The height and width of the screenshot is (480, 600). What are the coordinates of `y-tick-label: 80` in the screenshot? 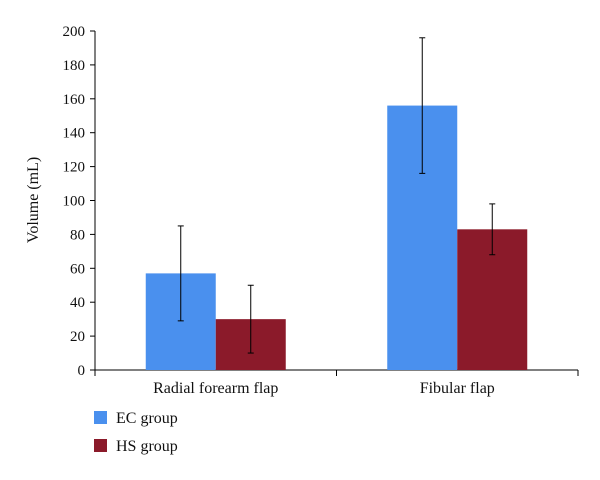 It's located at (77, 235).